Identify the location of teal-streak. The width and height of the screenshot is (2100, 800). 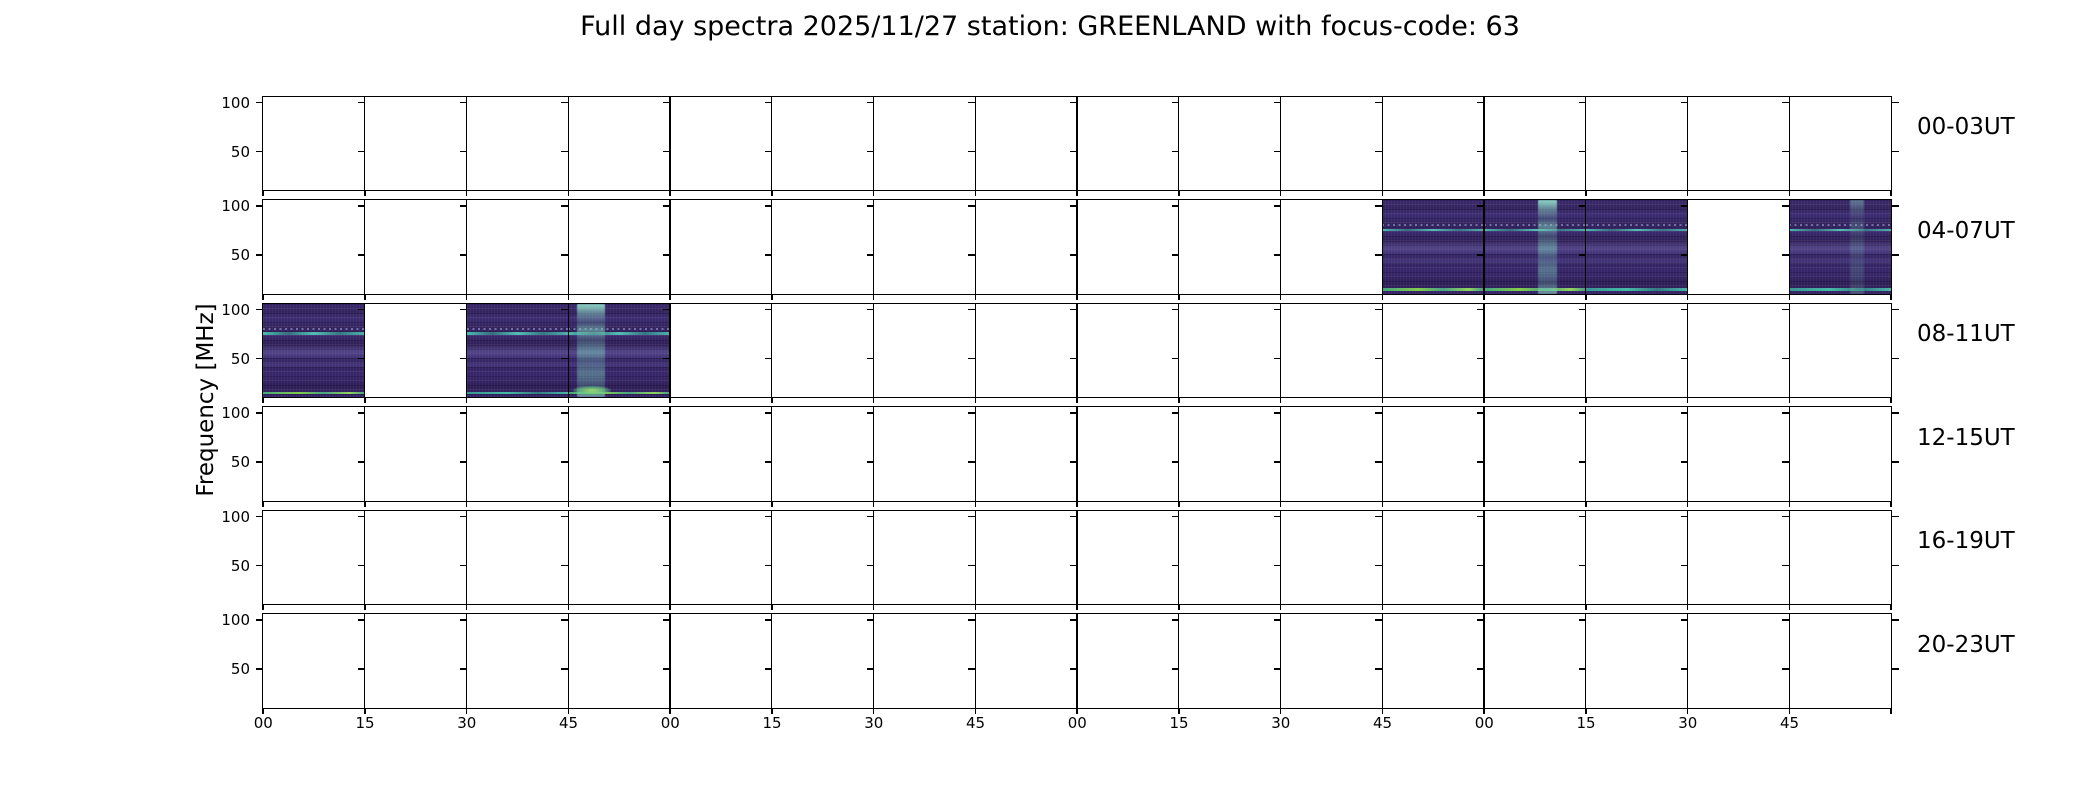
(1433, 229).